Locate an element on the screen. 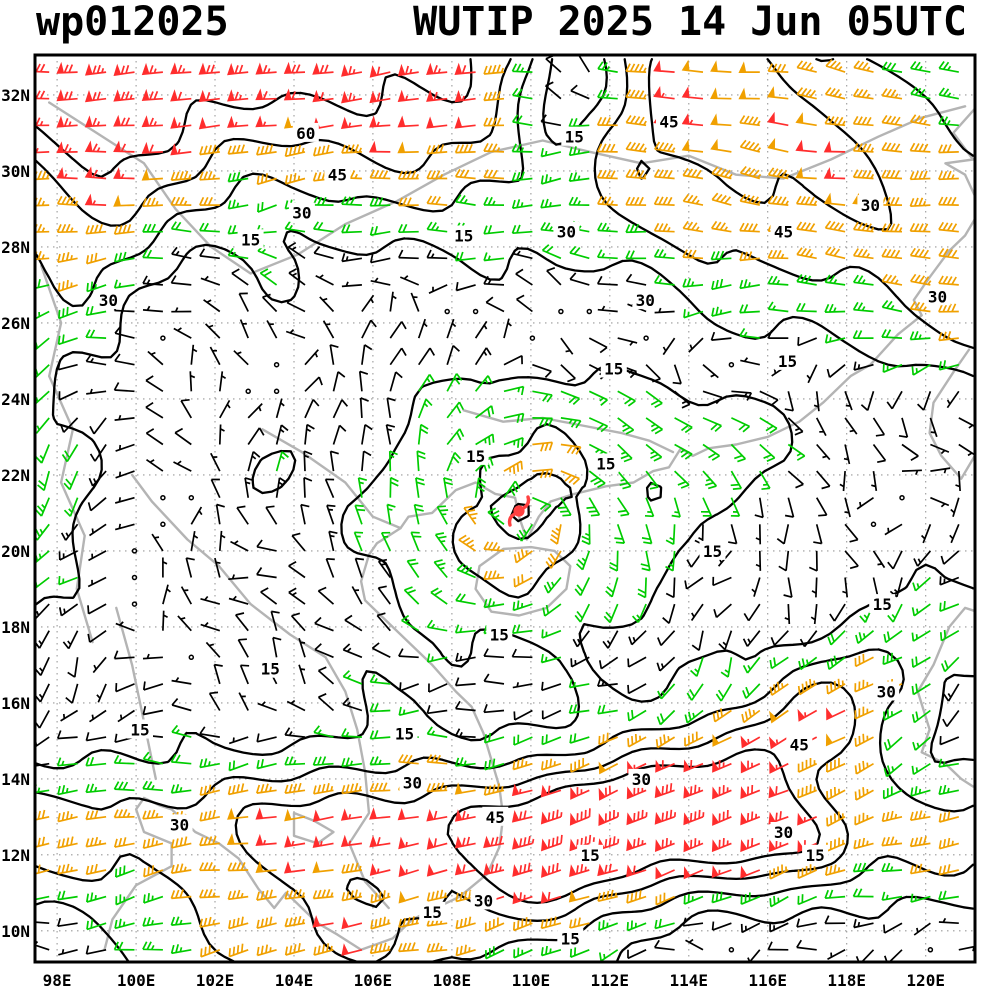  x-tick-label: 98E is located at coordinates (57, 980).